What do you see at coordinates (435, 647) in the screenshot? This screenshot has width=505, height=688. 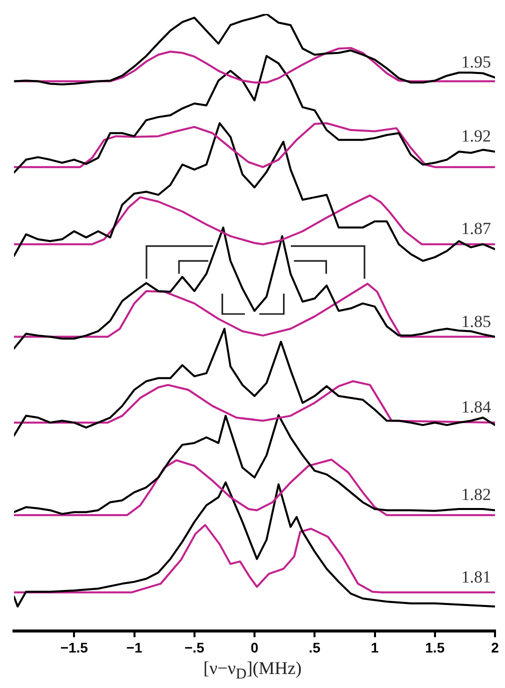 I see `x-tick-label: 1.5` at bounding box center [435, 647].